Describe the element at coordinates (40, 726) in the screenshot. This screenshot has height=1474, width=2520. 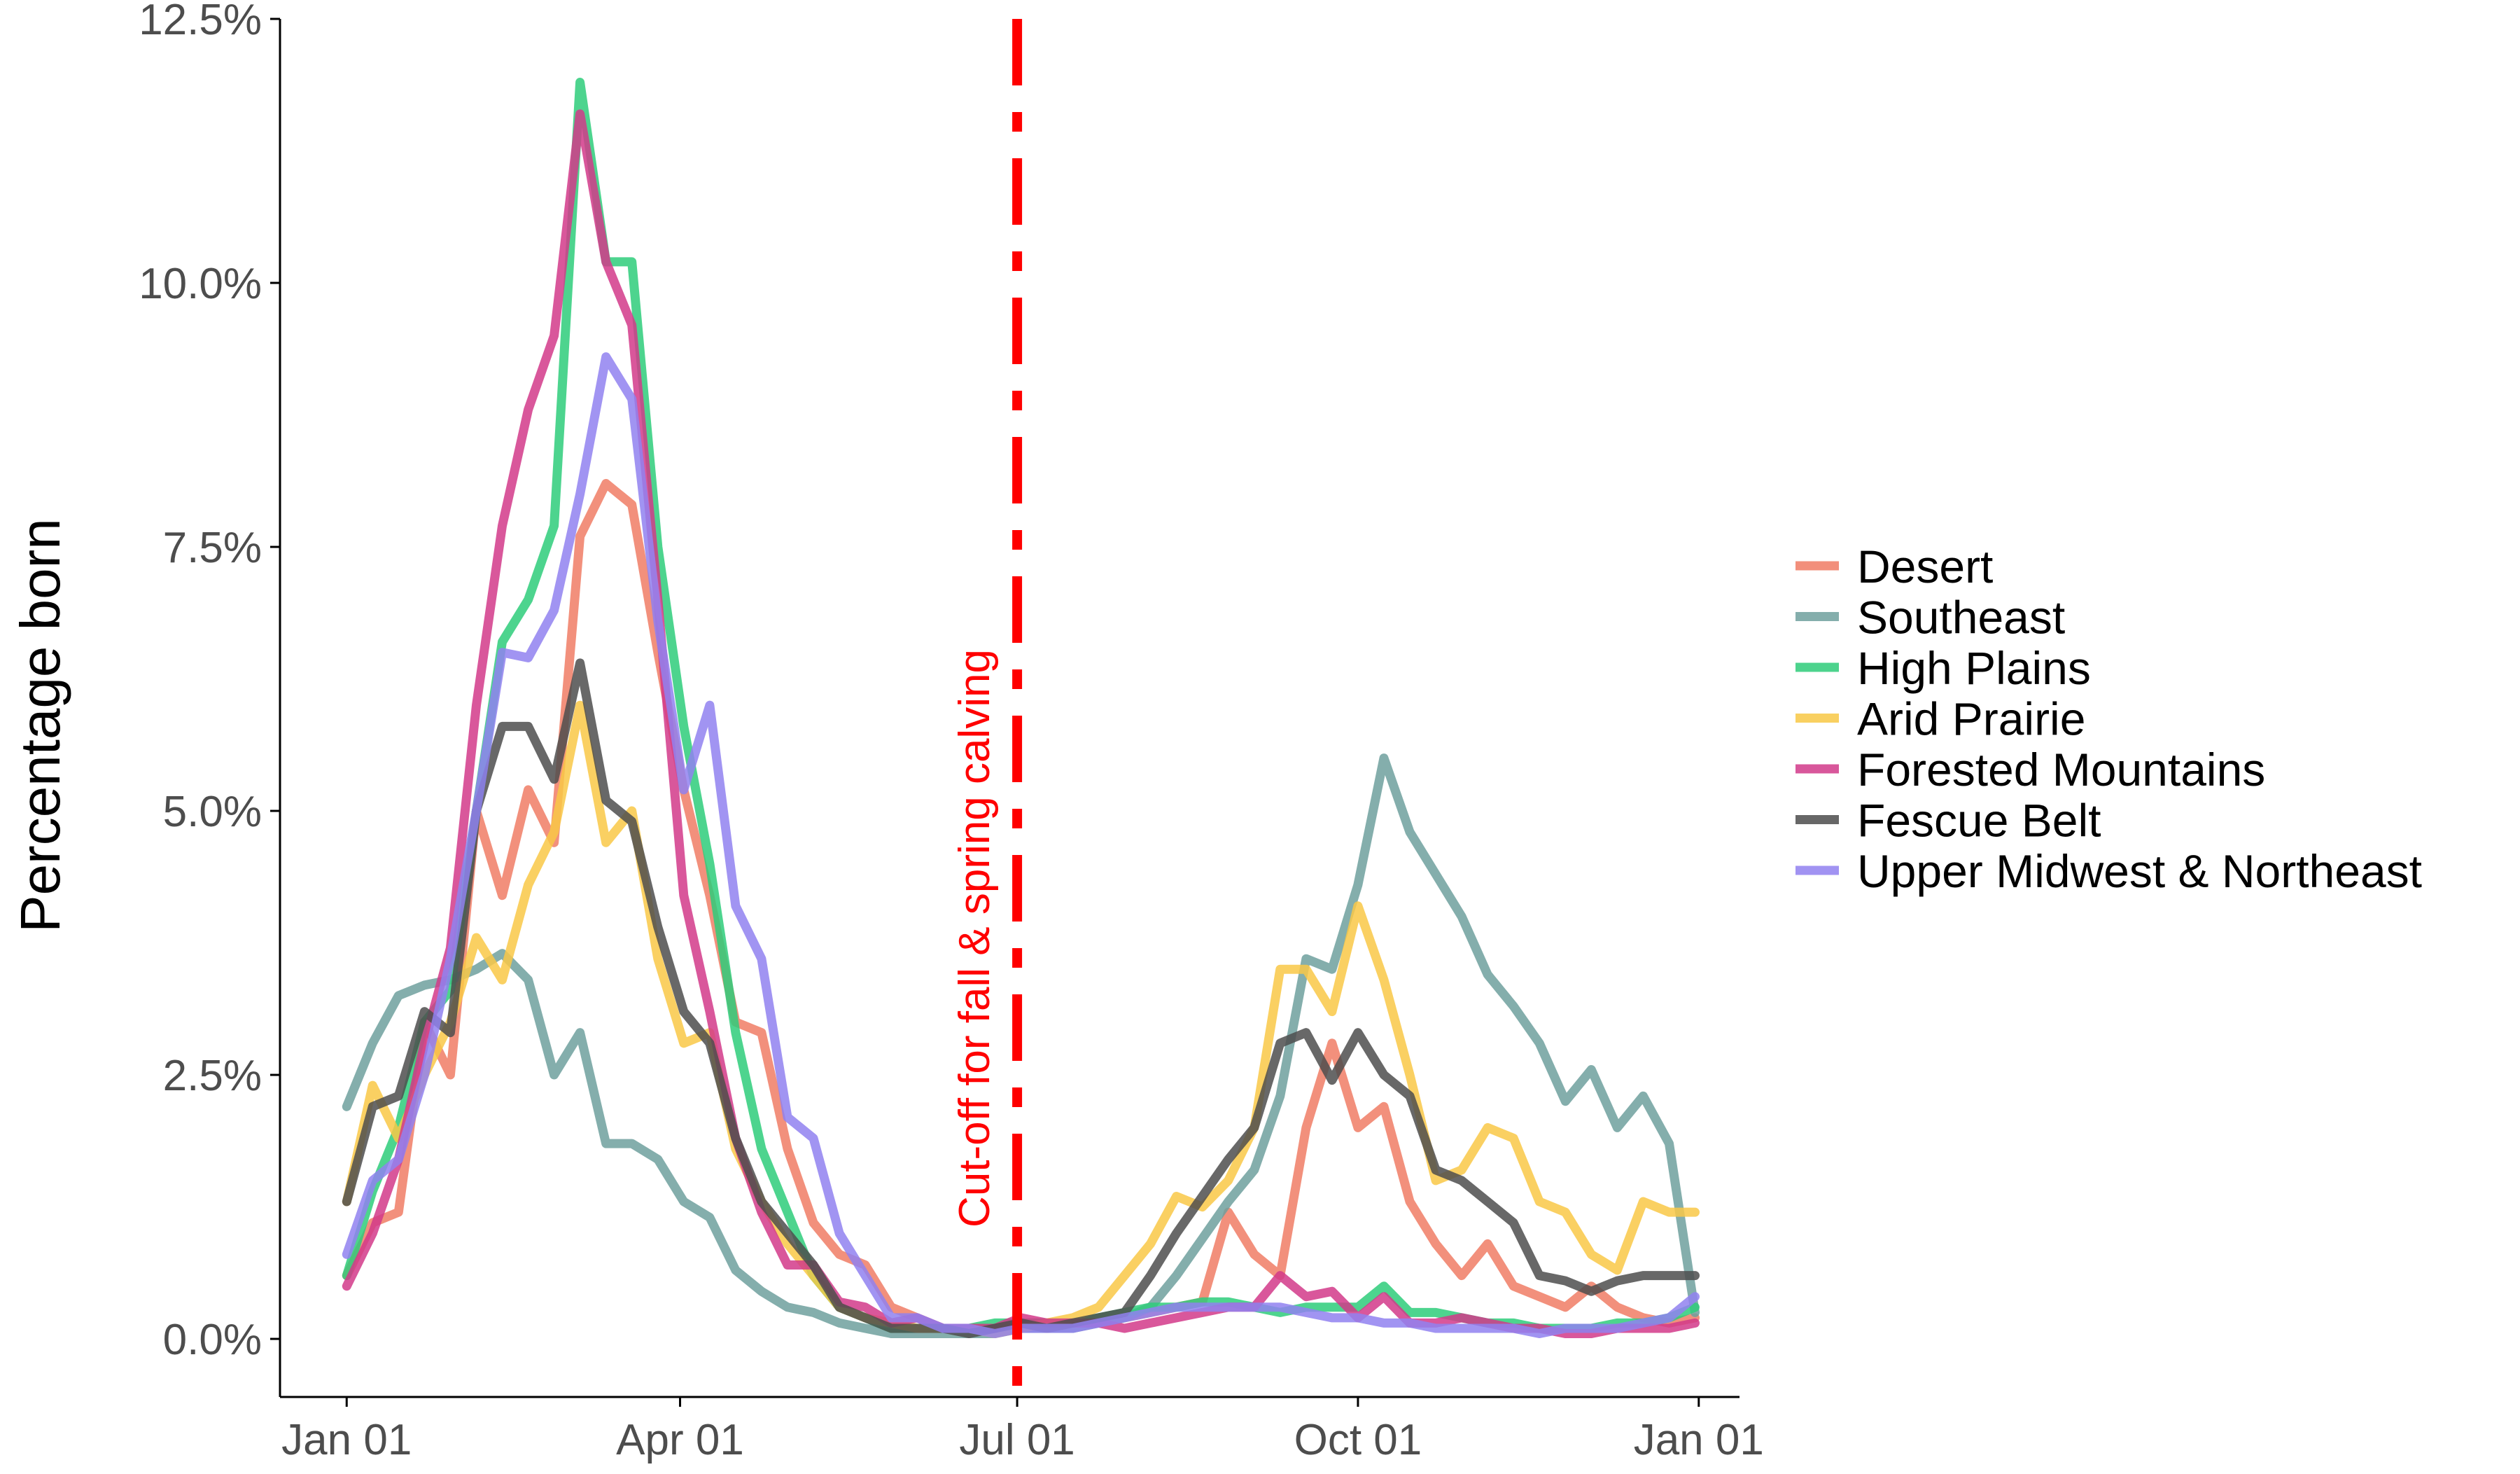
I see `y-axis-title: Percentage born` at that location.